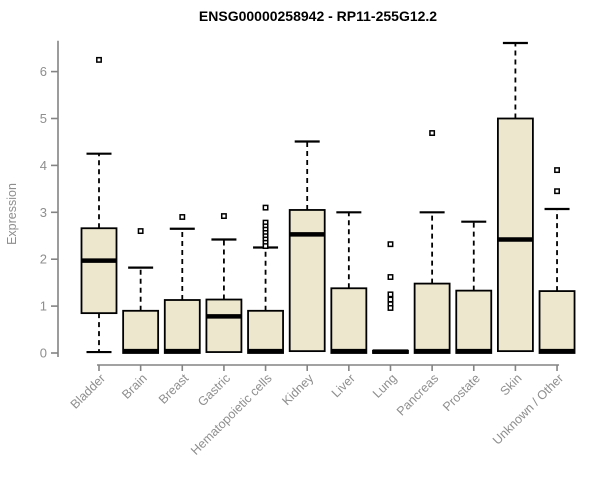 The width and height of the screenshot is (600, 500). What do you see at coordinates (134, 386) in the screenshot?
I see `x-category-label: Brain` at bounding box center [134, 386].